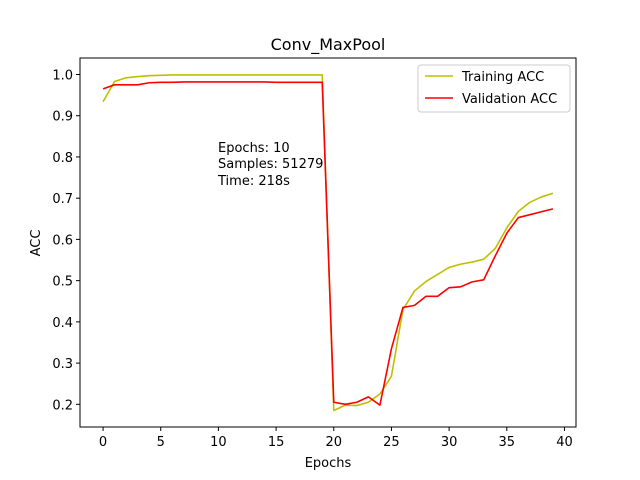 This screenshot has width=640, height=480. Describe the element at coordinates (328, 463) in the screenshot. I see `x-axis-label: Epochs` at that location.